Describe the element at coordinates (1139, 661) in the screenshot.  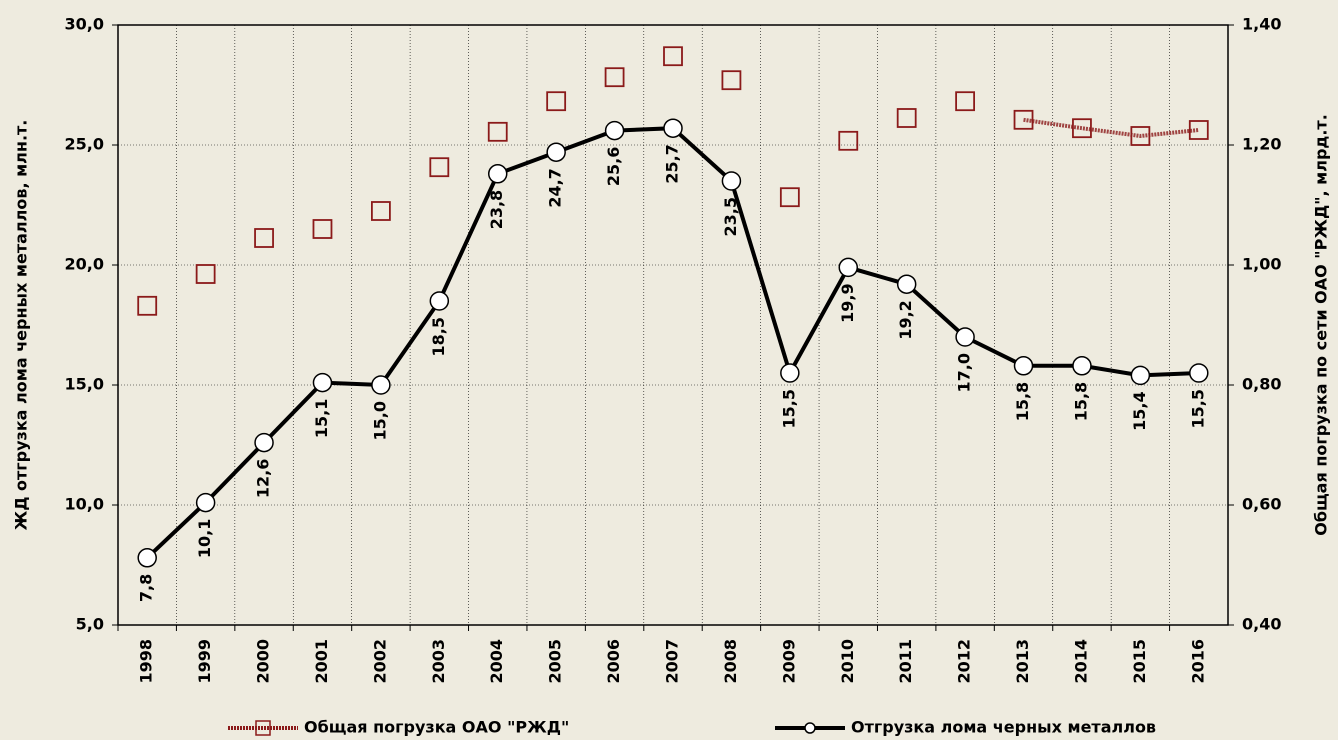
I see `x-tick-label: 2015` at that location.